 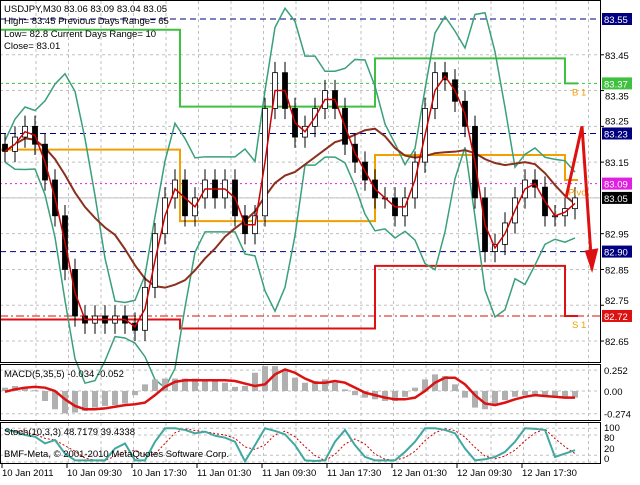 What do you see at coordinates (617, 56) in the screenshot?
I see `price-tick-label: 83.45` at bounding box center [617, 56].